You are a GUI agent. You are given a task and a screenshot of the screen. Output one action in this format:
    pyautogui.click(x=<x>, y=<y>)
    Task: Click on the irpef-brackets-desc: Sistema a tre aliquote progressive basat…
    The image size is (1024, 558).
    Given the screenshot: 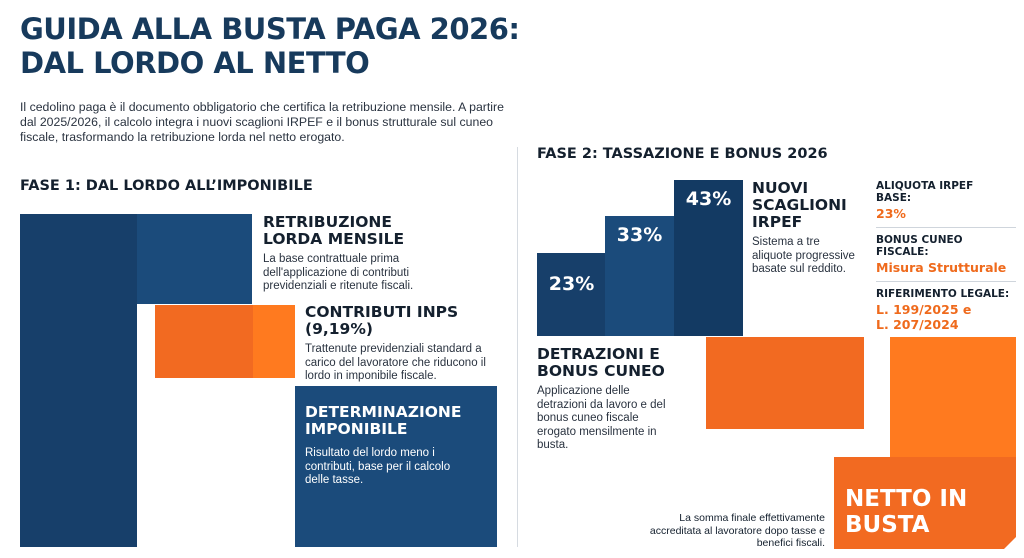 What is the action you would take?
    pyautogui.click(x=803, y=255)
    